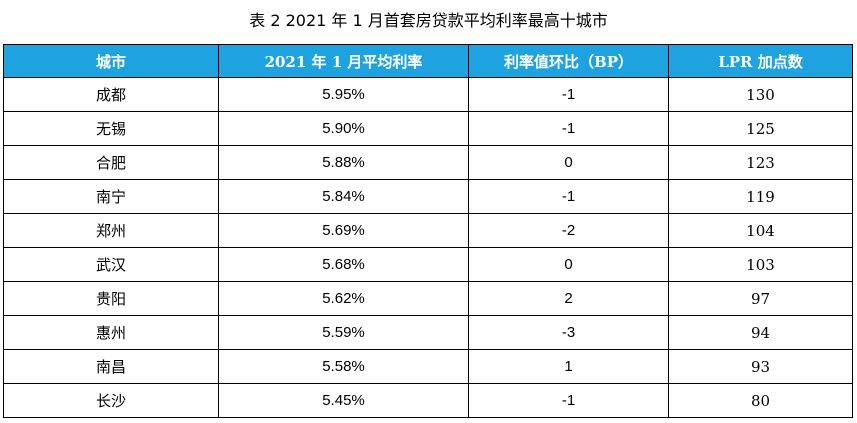 The width and height of the screenshot is (857, 423). What do you see at coordinates (111, 366) in the screenshot?
I see `cell-city: 南昌` at bounding box center [111, 366].